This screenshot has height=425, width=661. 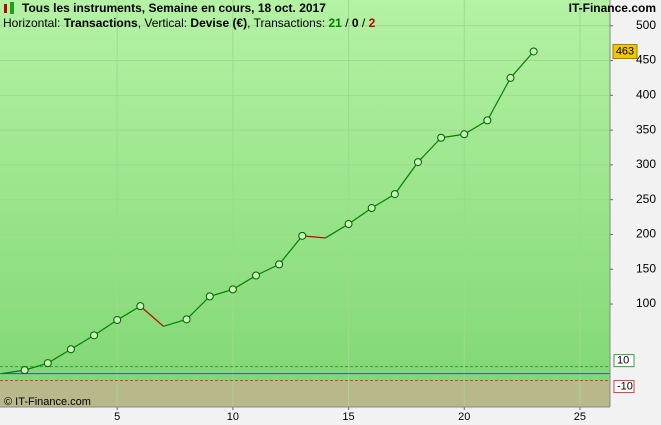 I want to click on last-value-box, so click(x=625, y=51).